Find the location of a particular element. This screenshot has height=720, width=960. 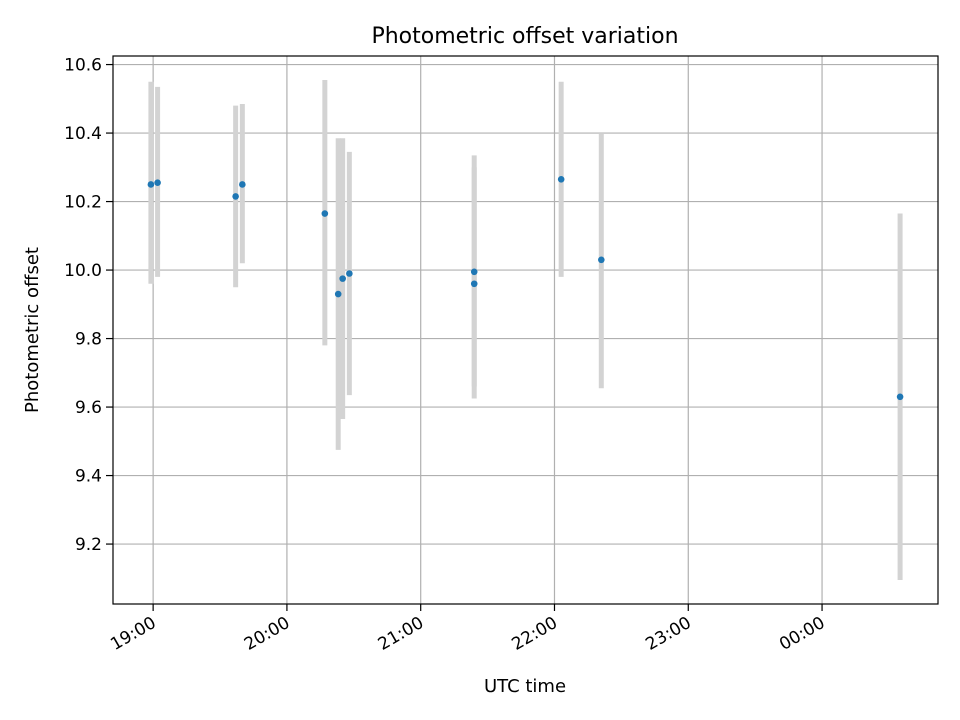

y-tick-label: 10.4 is located at coordinates (83, 134).